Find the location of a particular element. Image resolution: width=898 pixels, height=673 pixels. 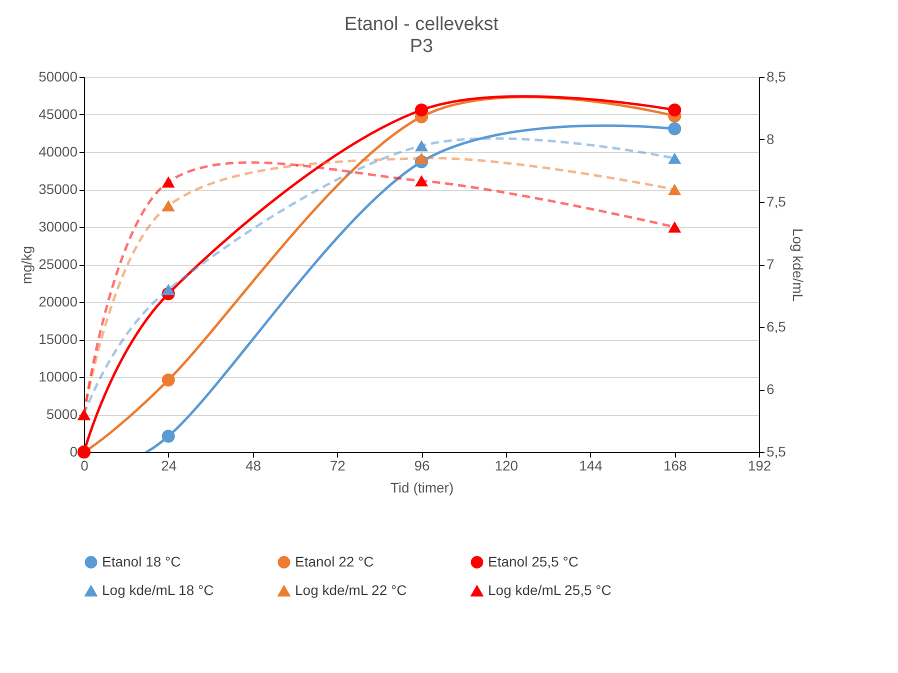

x-tick-label: 48 is located at coordinates (253, 466).